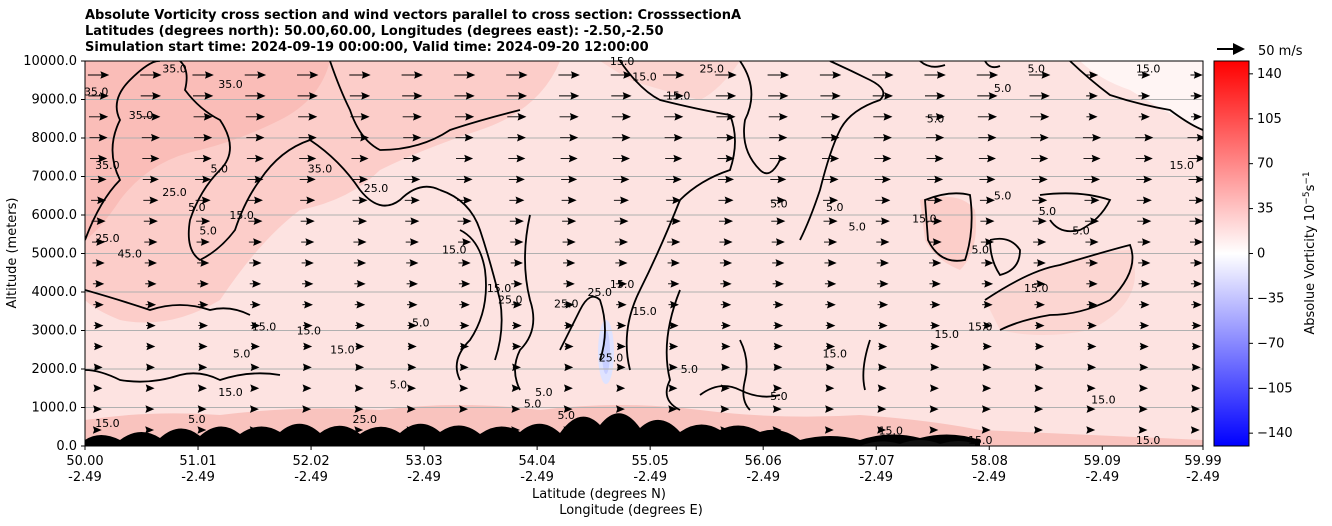 This screenshot has height=526, width=1332. Describe the element at coordinates (1275, 388) in the screenshot. I see `colorbar-tick-label: −105` at that location.